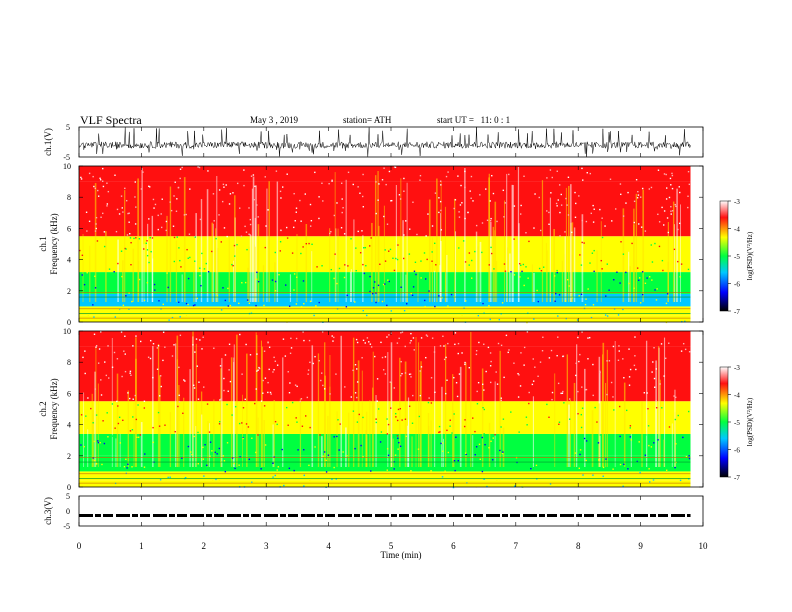  Describe the element at coordinates (48, 142) in the screenshot. I see `ch1-ylabel: ch.1(V)` at that location.